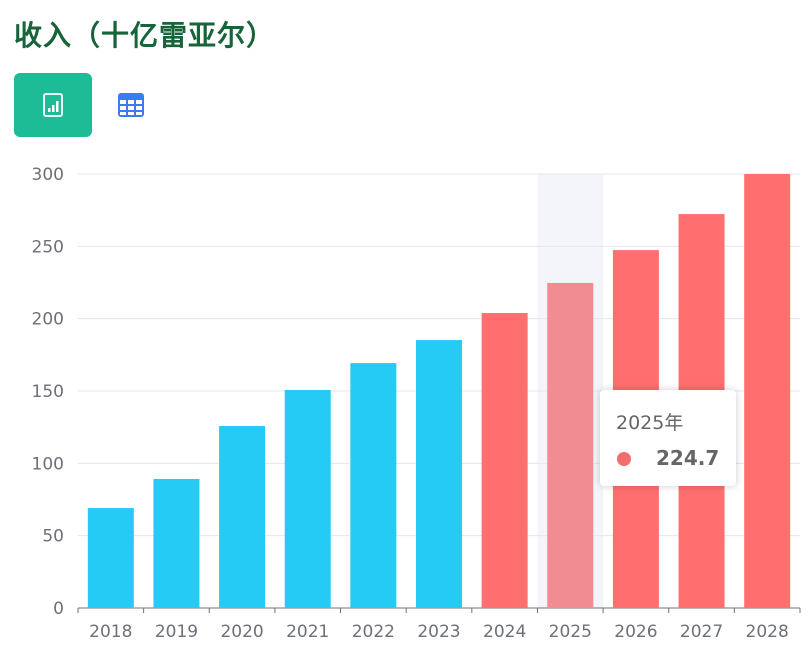 Image resolution: width=809 pixels, height=647 pixels. Describe the element at coordinates (176, 543) in the screenshot. I see `bar-2019` at that location.